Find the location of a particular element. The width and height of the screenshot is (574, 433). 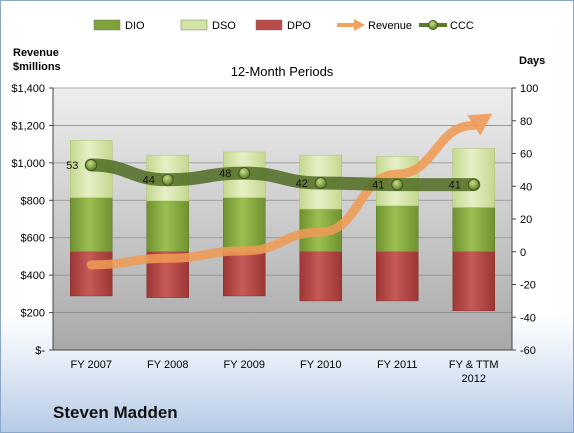

right-tick-label: -60 is located at coordinates (528, 351).